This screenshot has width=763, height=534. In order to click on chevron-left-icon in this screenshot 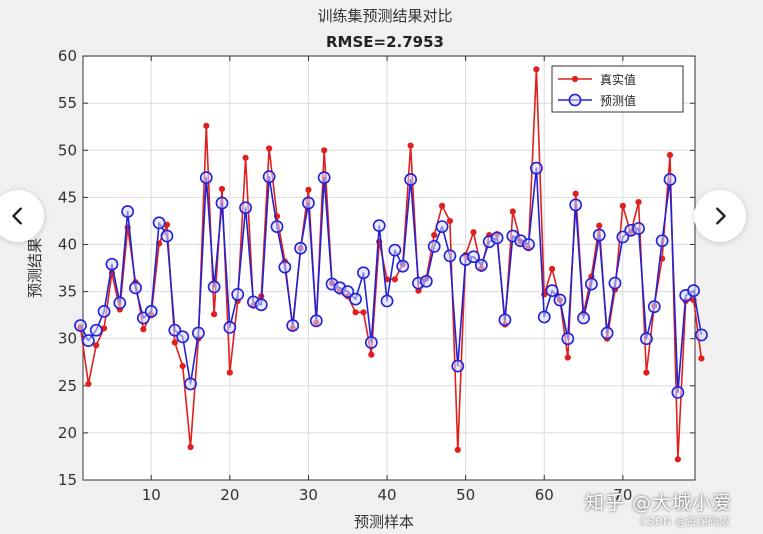, I will do `click(17, 216)`.